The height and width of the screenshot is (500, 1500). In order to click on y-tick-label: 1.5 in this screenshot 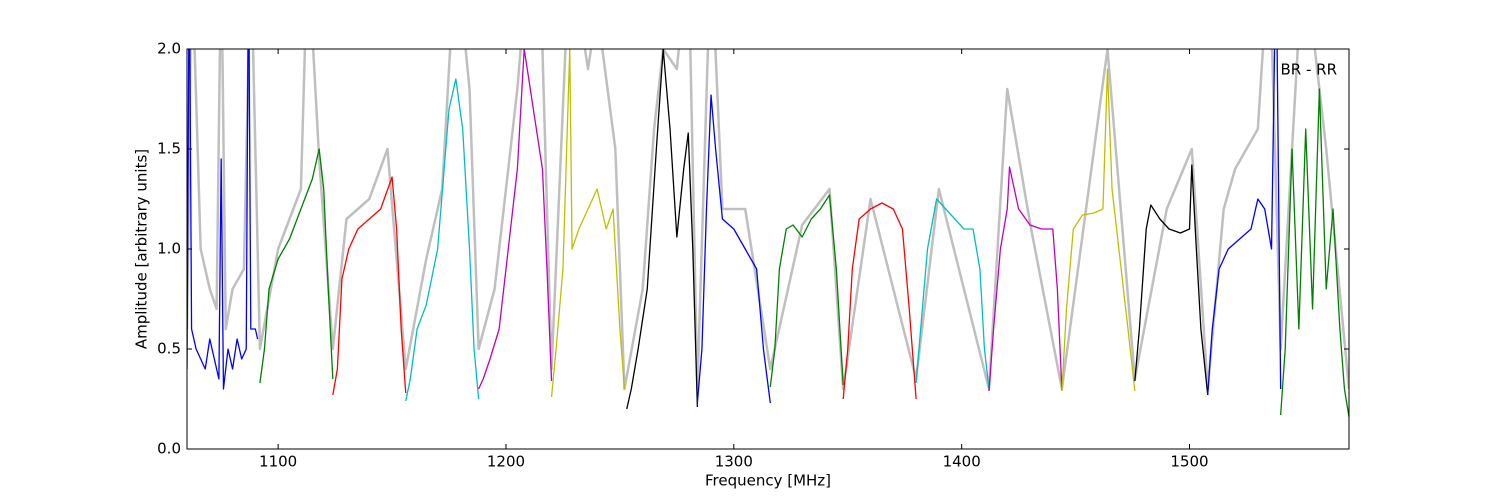, I will do `click(169, 149)`.